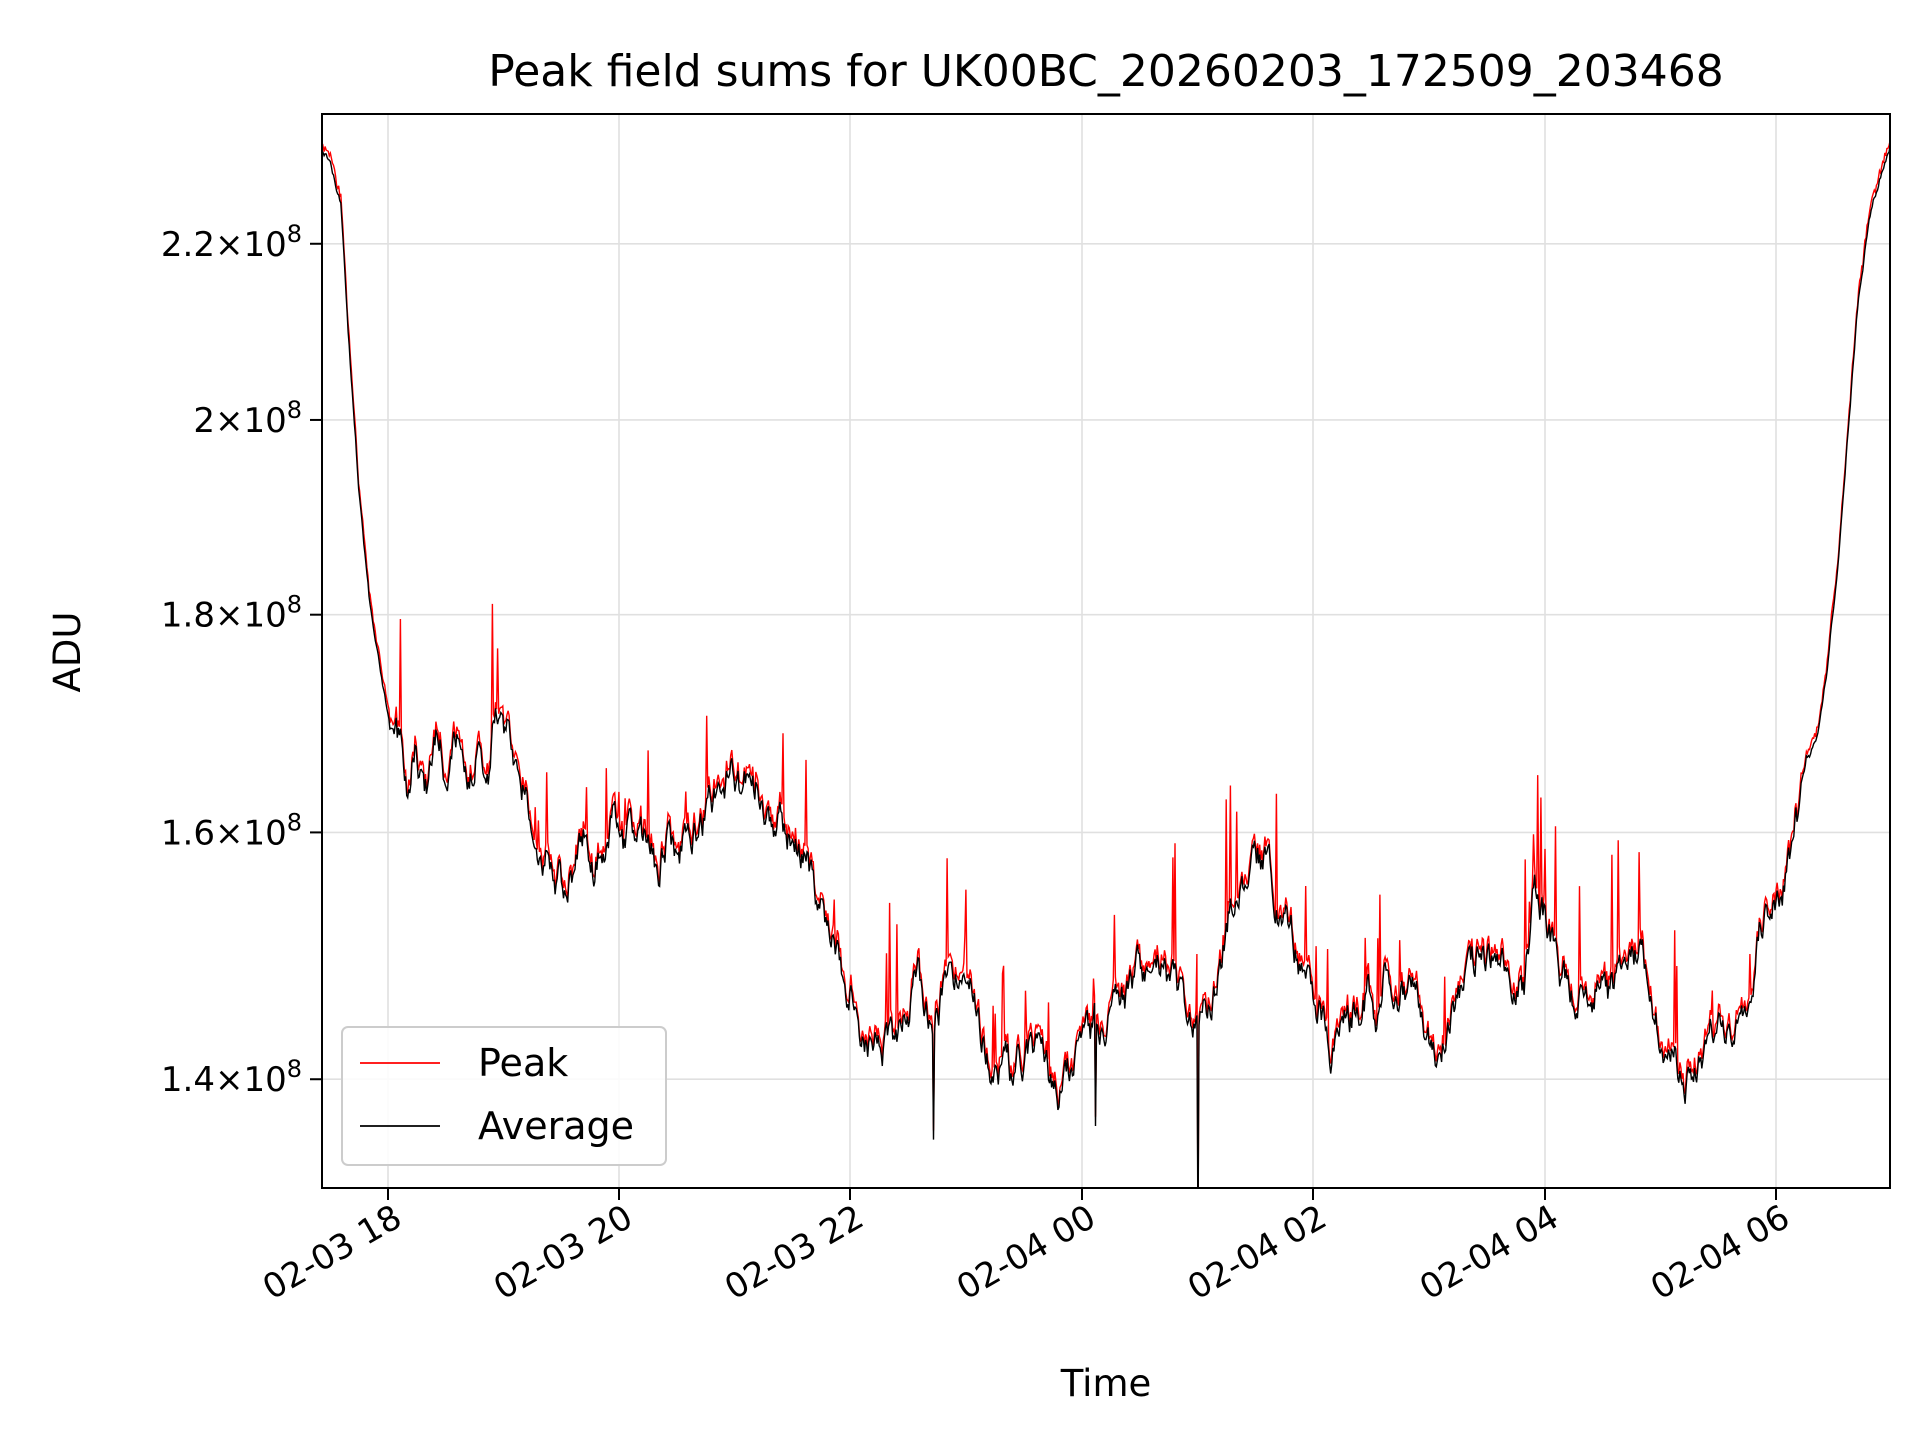 This screenshot has height=1440, width=1920. What do you see at coordinates (556, 1126) in the screenshot?
I see `legend-average-label: Average` at bounding box center [556, 1126].